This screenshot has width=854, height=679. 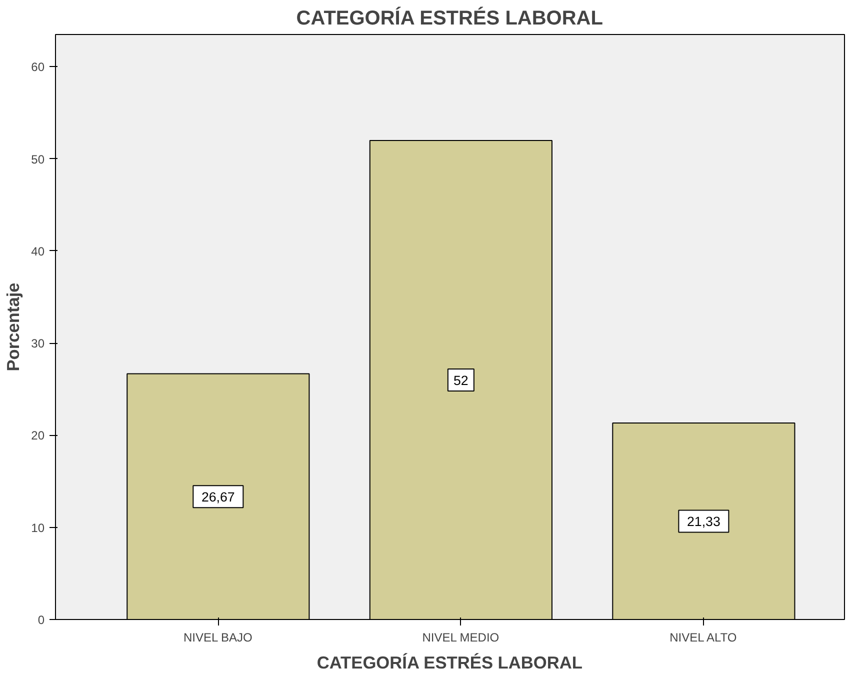 What do you see at coordinates (38, 67) in the screenshot?
I see `y-tick-label: 60` at bounding box center [38, 67].